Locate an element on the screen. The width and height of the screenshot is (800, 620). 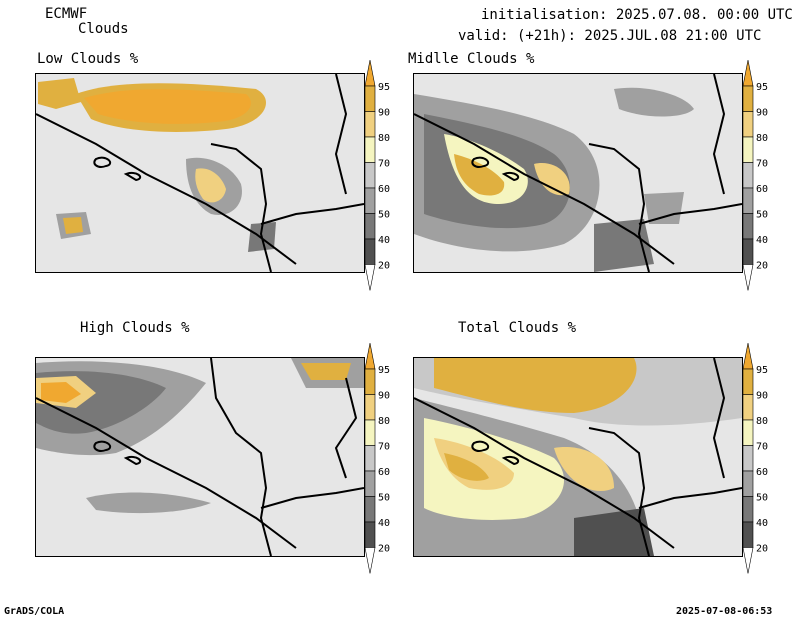
colorbar-low: 95 90 80 70 60 50 40 20 is located at coordinates (379, 175).